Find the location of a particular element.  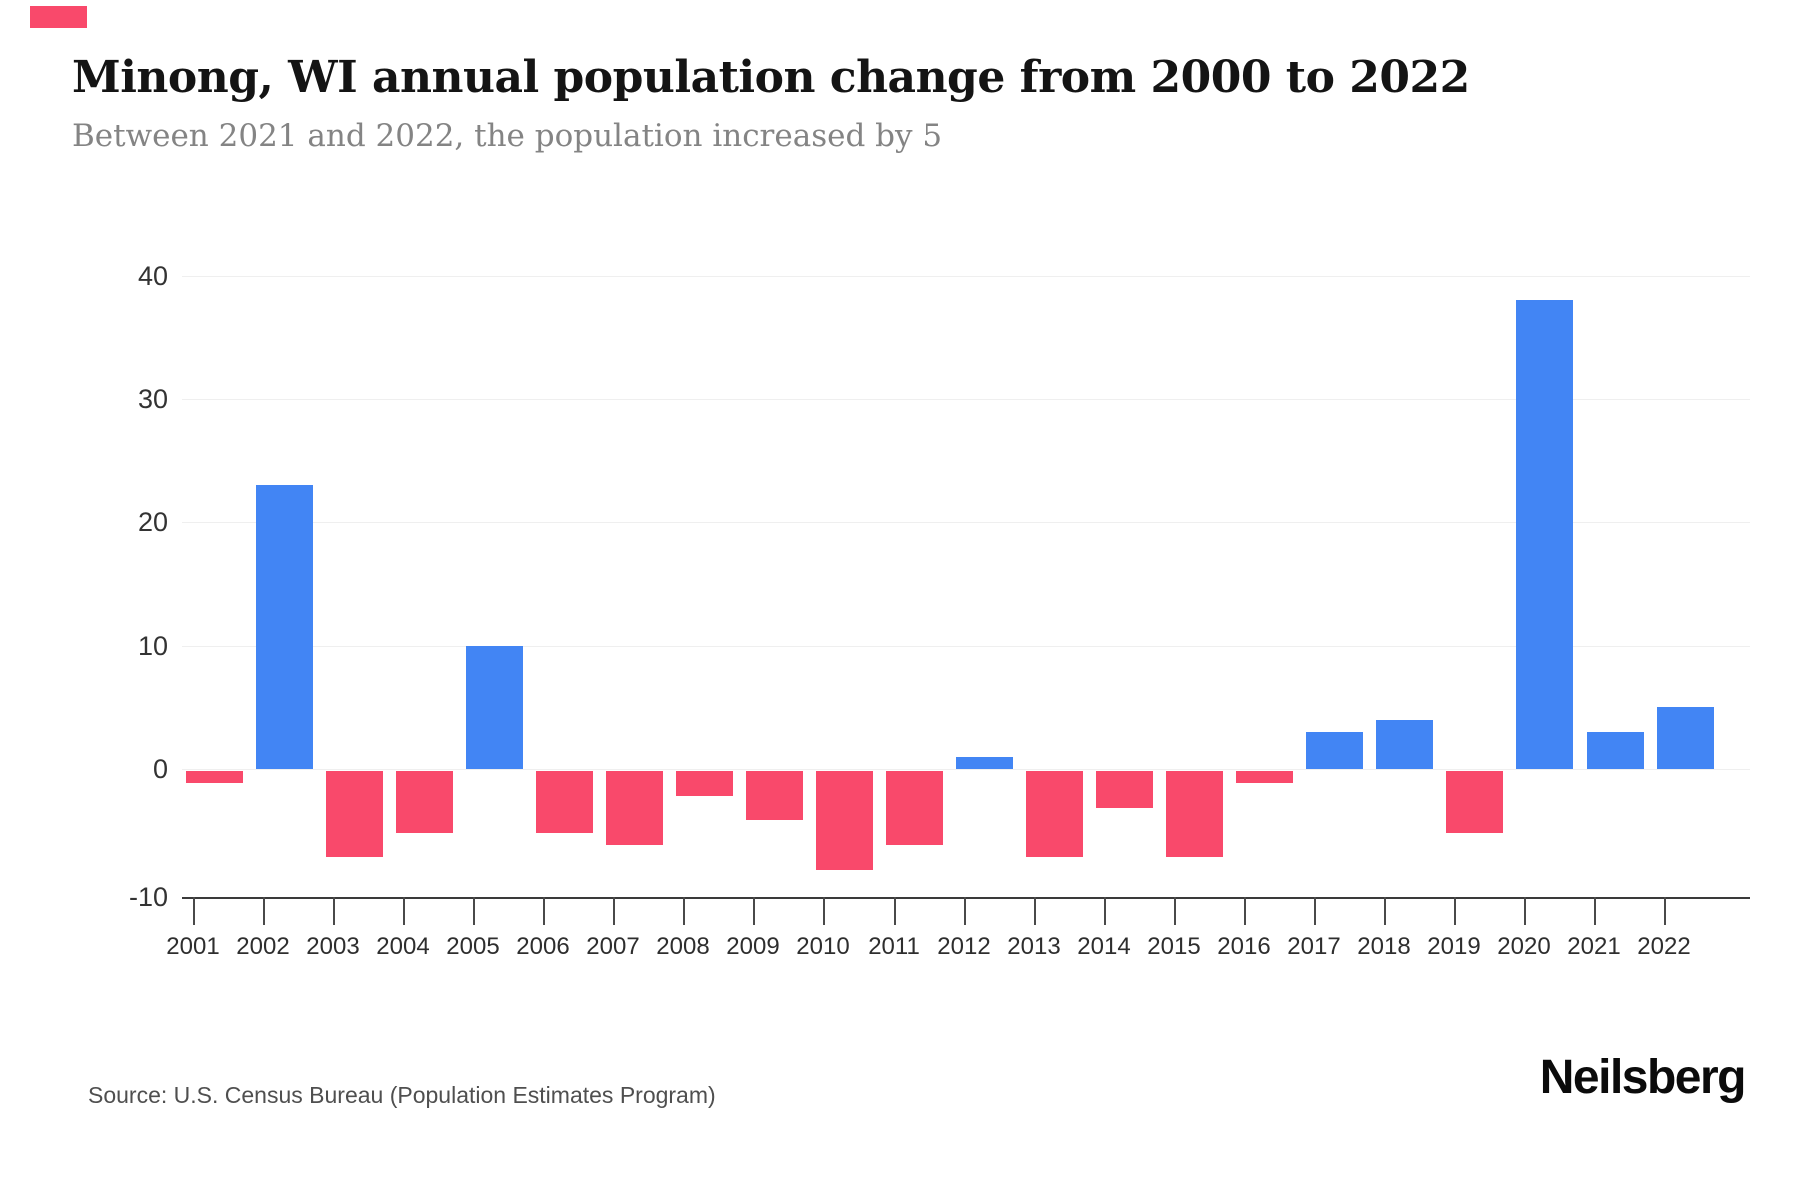

bar-2009 is located at coordinates (774, 795).